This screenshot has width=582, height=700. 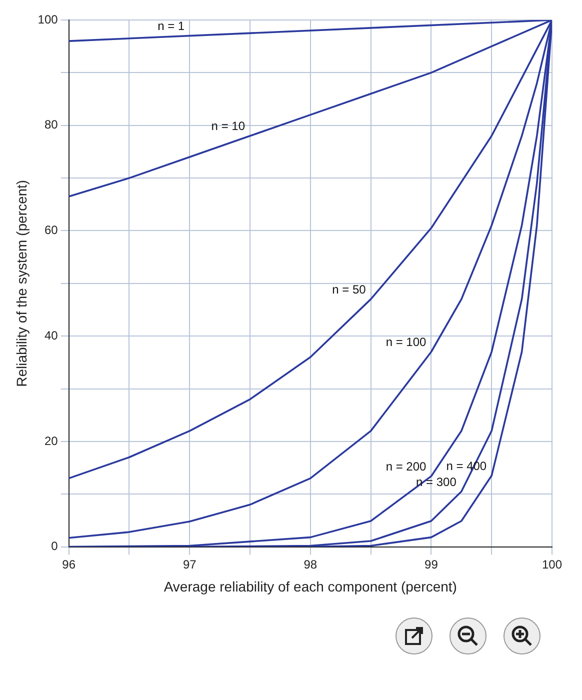 What do you see at coordinates (51, 335) in the screenshot?
I see `y-tick-label: 40` at bounding box center [51, 335].